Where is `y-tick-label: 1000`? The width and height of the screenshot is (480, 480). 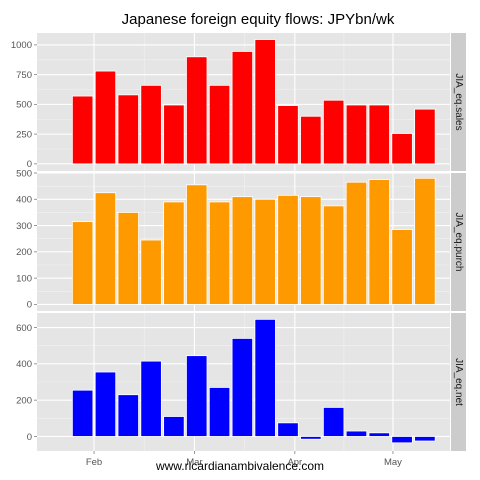
y-tick-label: 1000 is located at coordinates (21, 45).